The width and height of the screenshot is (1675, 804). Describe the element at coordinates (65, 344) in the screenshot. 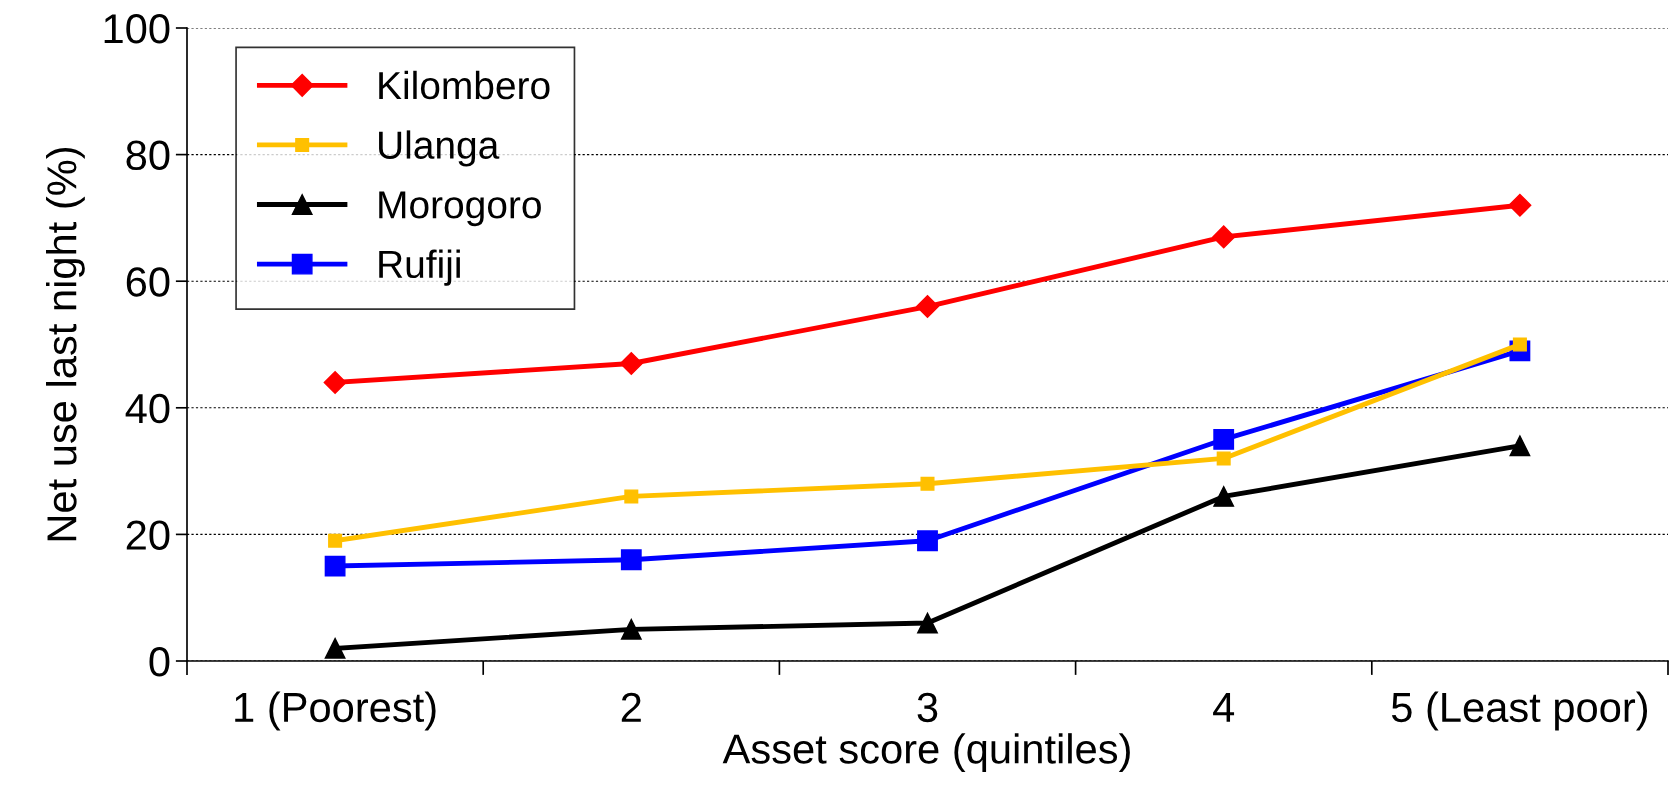

I see `y-axis-title: Net use last night (%)` at that location.